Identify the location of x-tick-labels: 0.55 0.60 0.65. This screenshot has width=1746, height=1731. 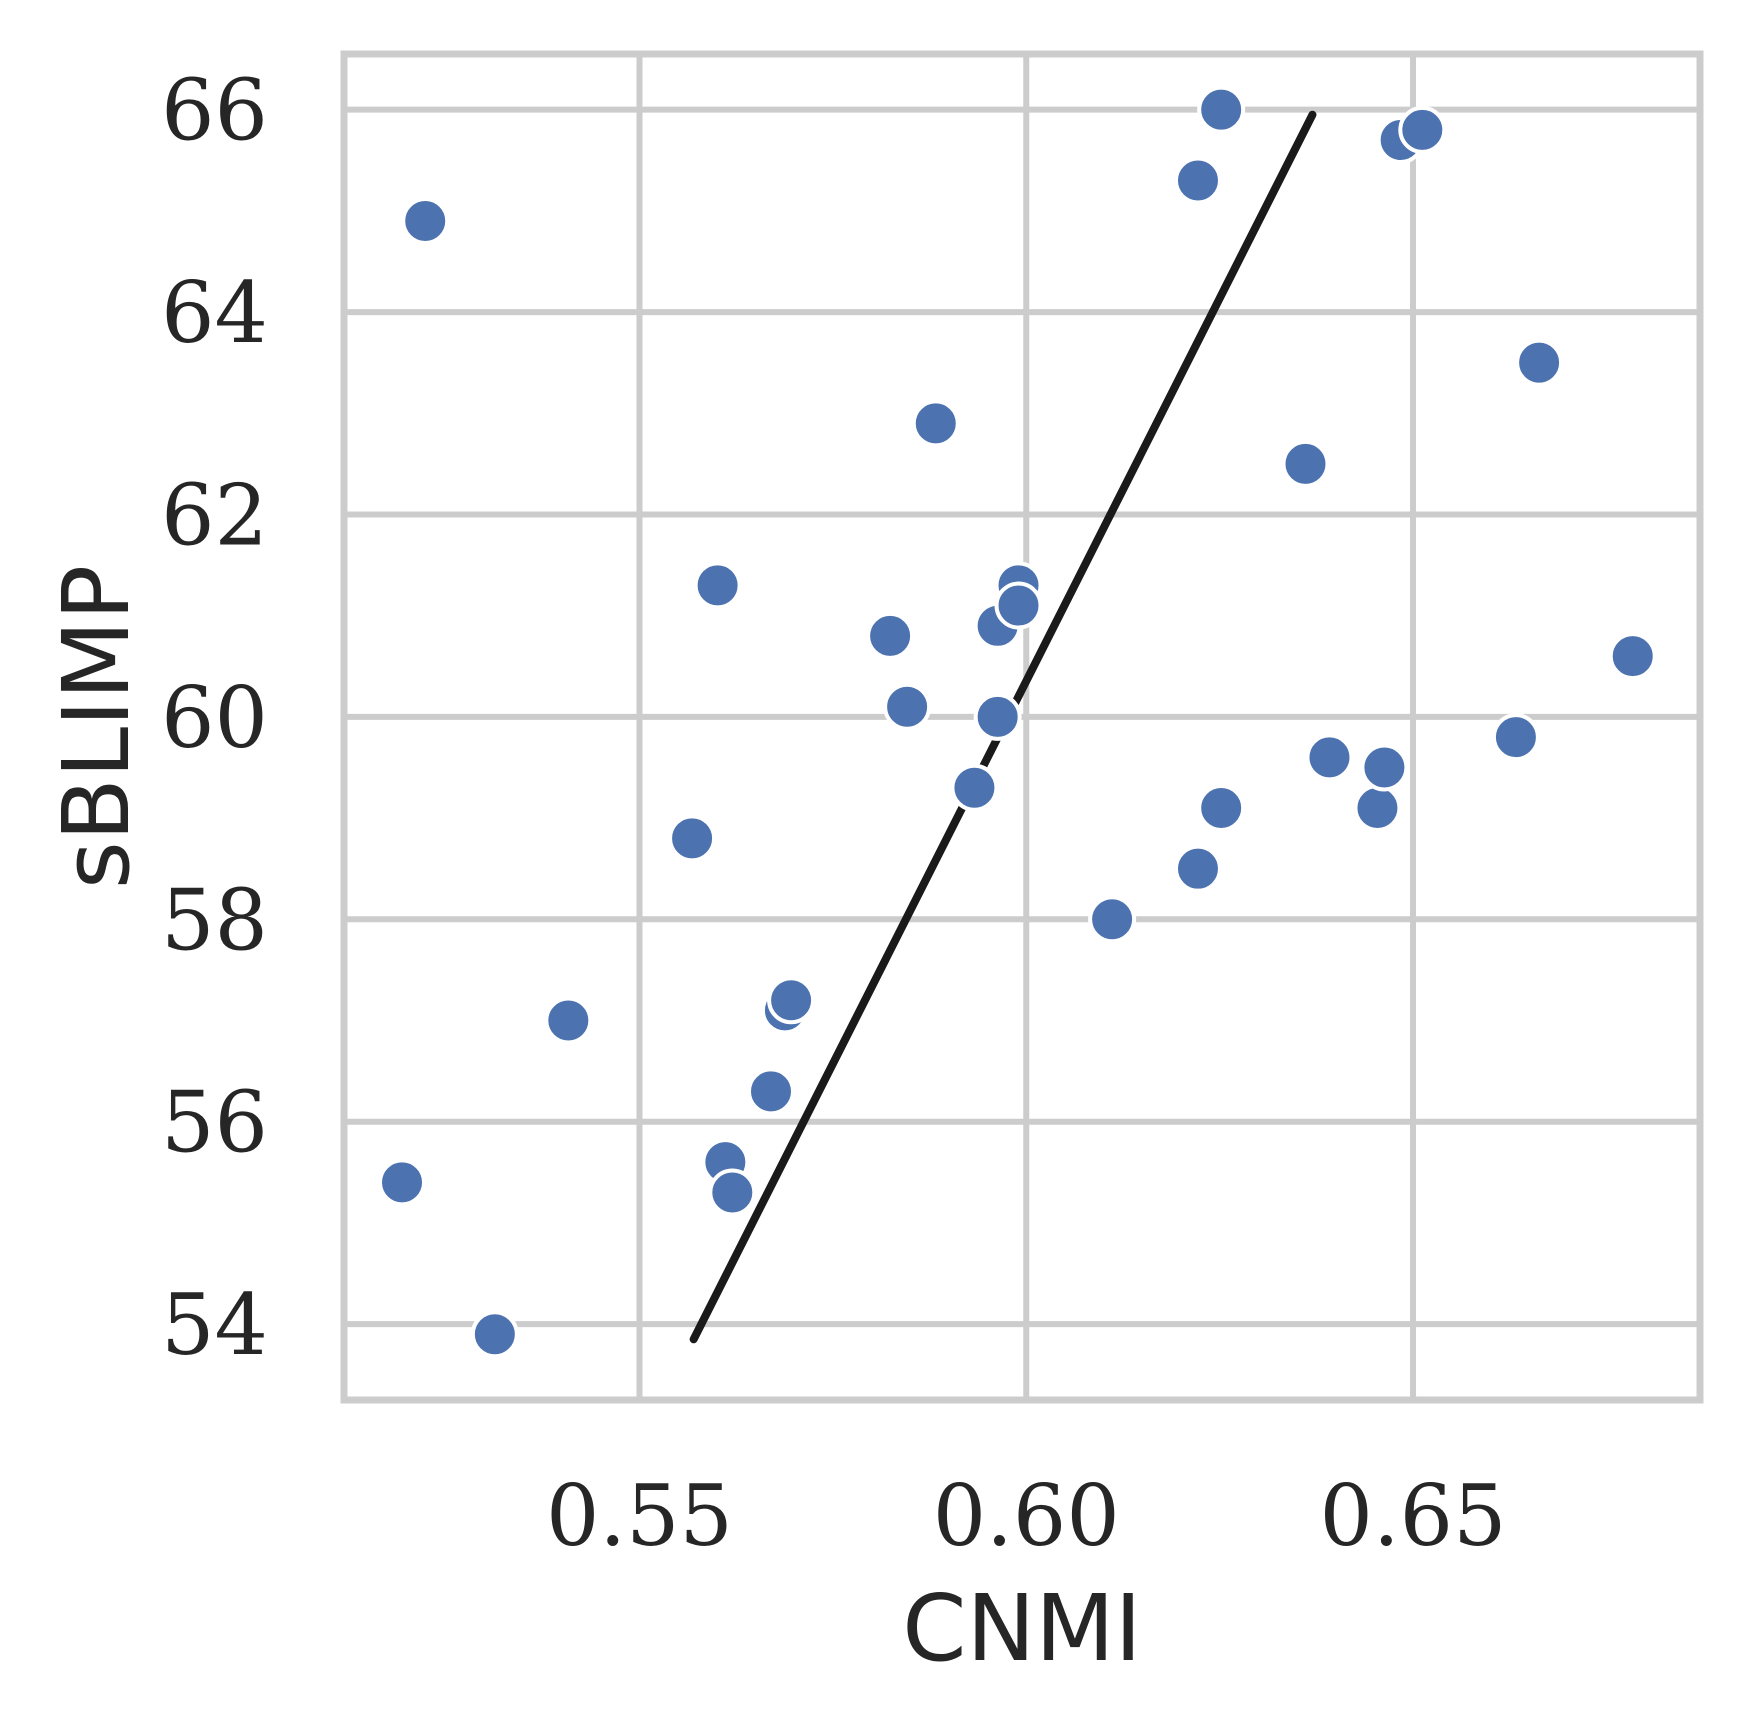
(1026, 1516).